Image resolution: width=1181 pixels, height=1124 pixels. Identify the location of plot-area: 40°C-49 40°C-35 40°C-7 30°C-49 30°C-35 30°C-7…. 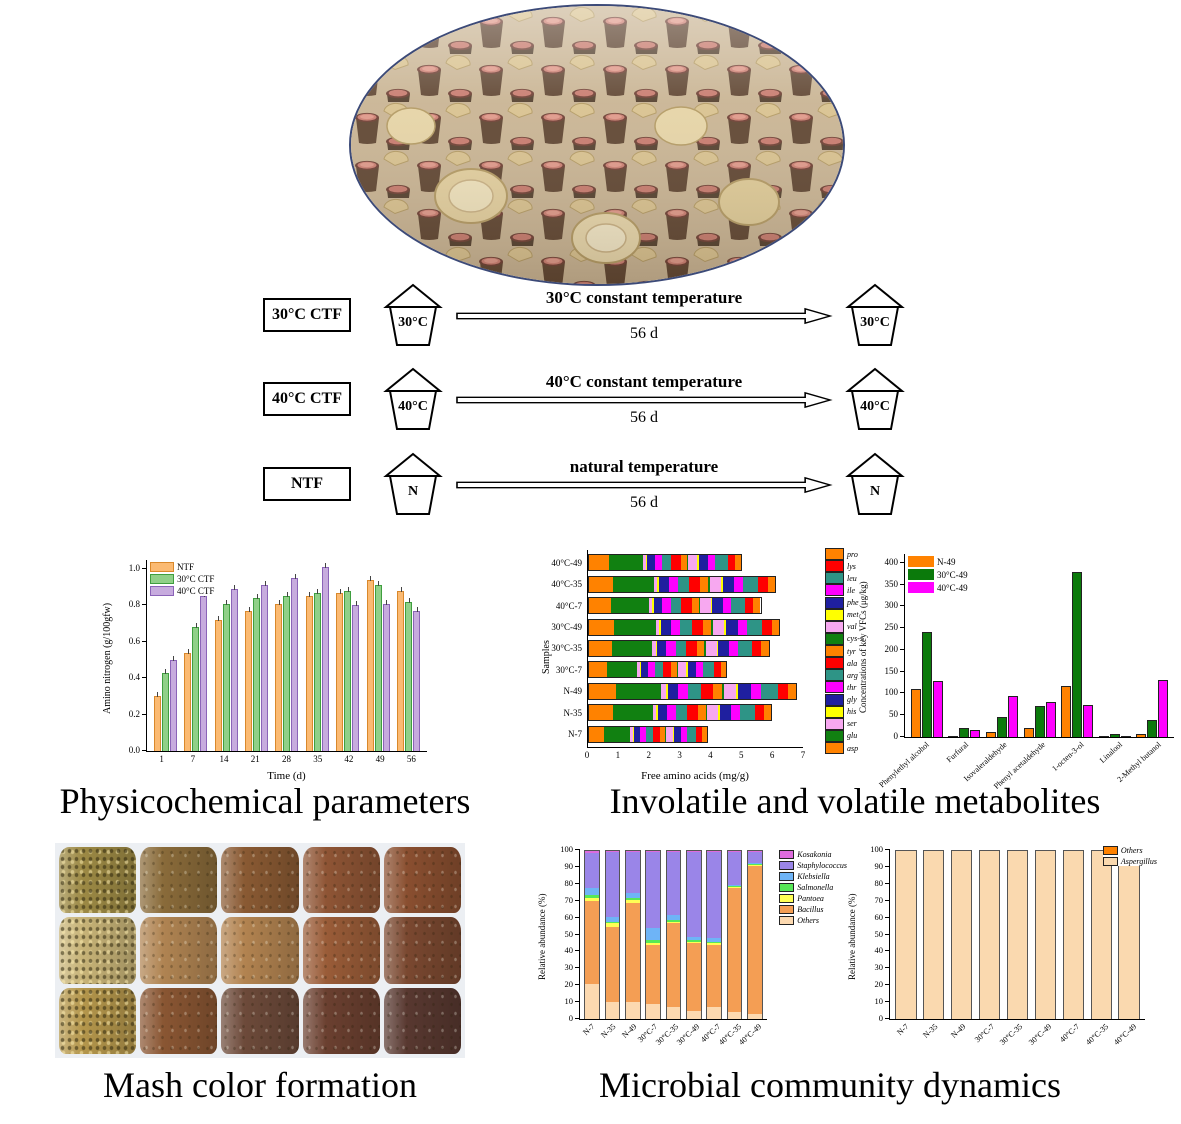
(677, 649).